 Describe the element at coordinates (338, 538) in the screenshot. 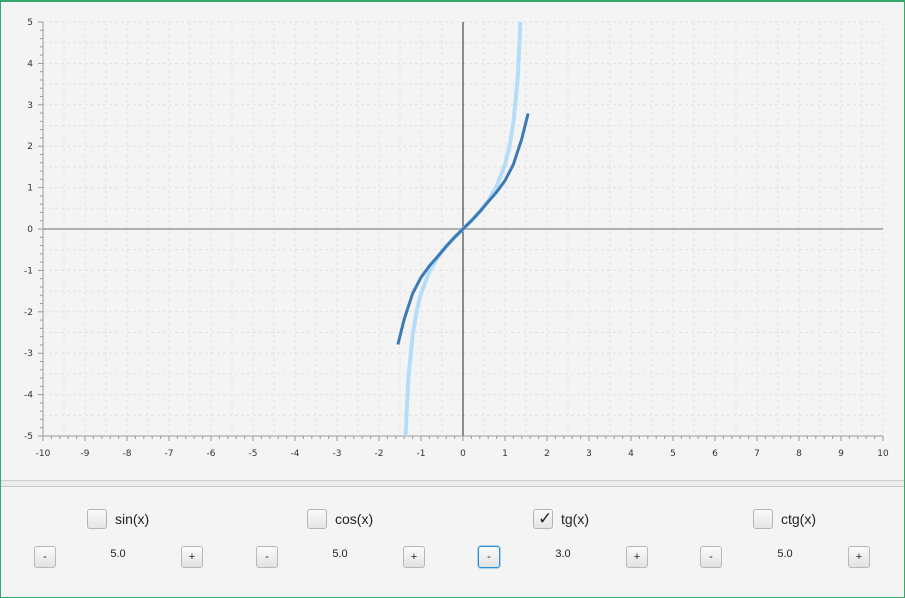

I see `cos-control-group: cos(x) - 5.0 +` at that location.